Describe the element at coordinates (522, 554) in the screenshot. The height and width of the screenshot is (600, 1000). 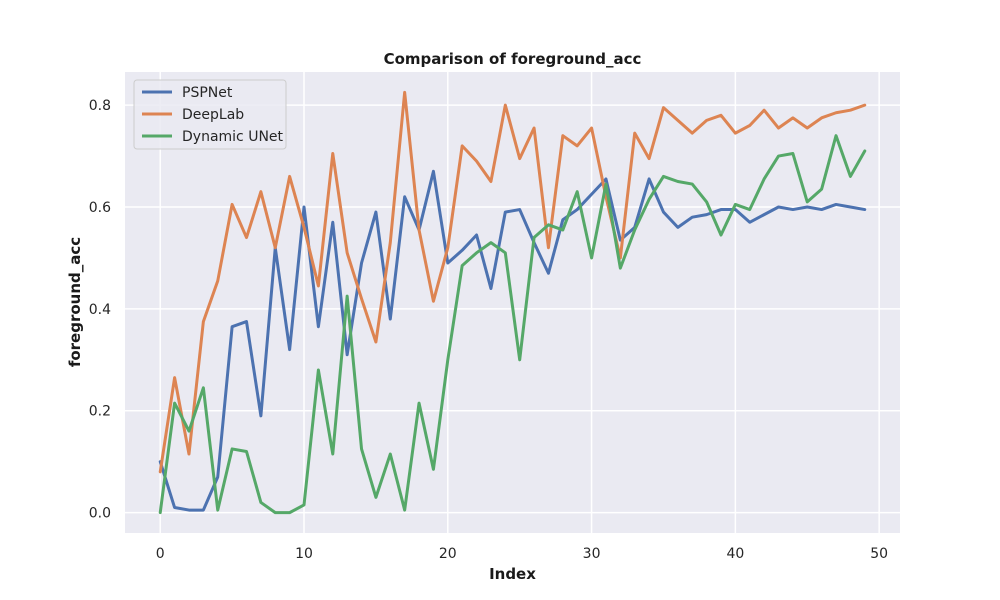
I see `x-axis-ticks: 0 10 20 30 40 50` at that location.